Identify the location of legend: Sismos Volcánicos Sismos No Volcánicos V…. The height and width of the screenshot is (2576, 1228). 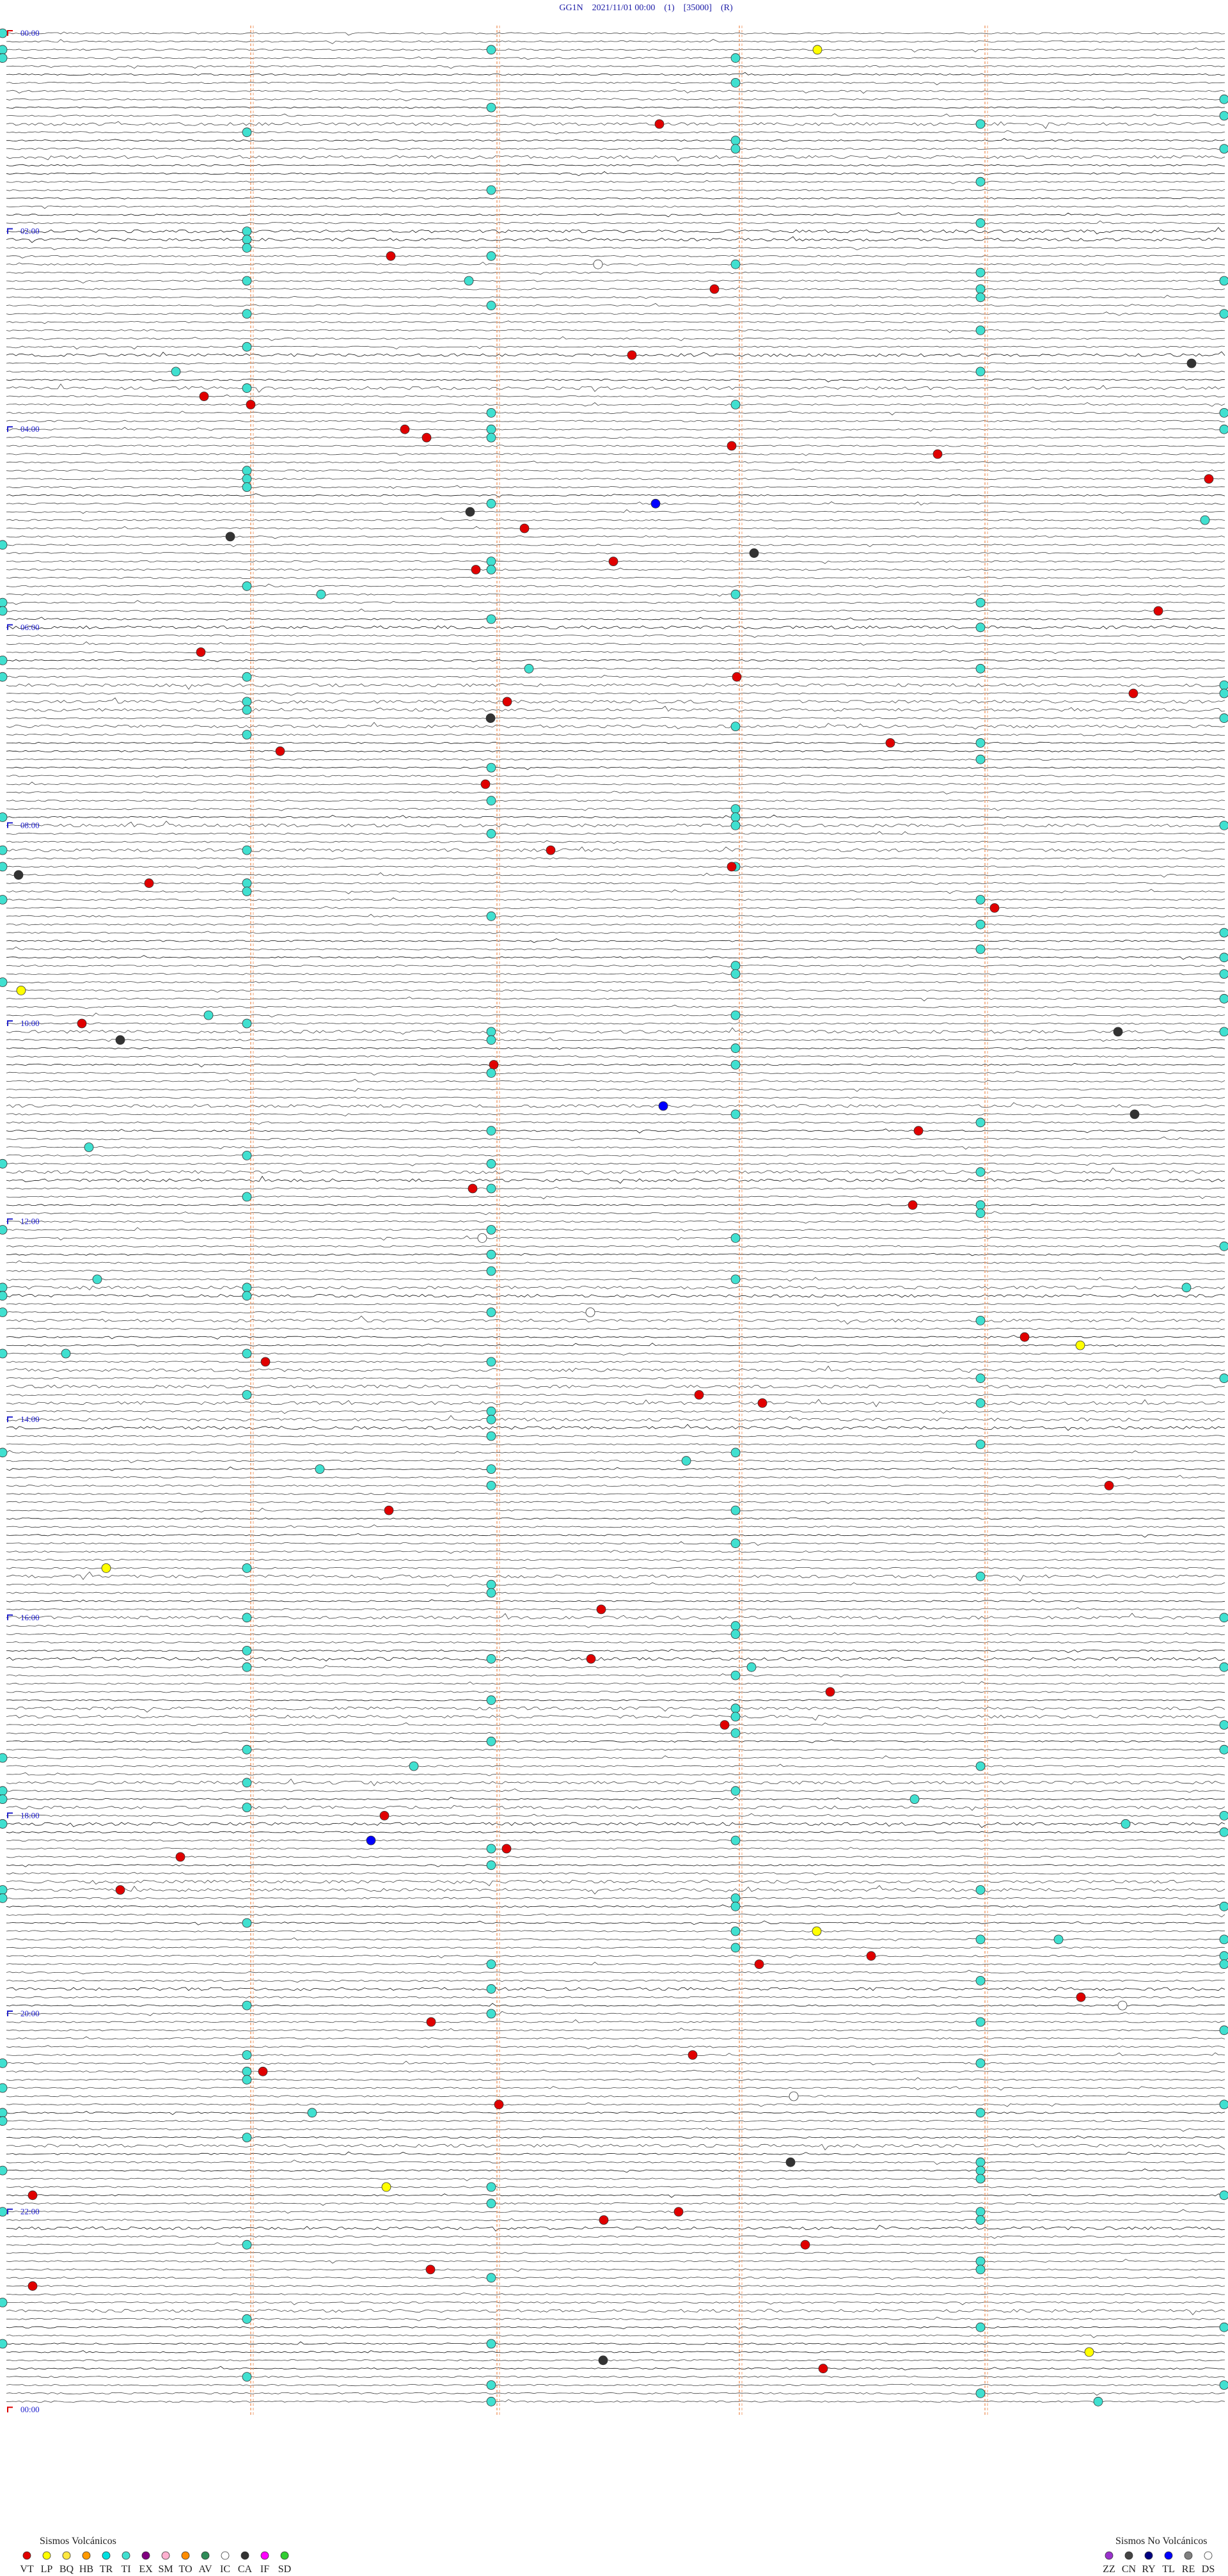
(617, 2555).